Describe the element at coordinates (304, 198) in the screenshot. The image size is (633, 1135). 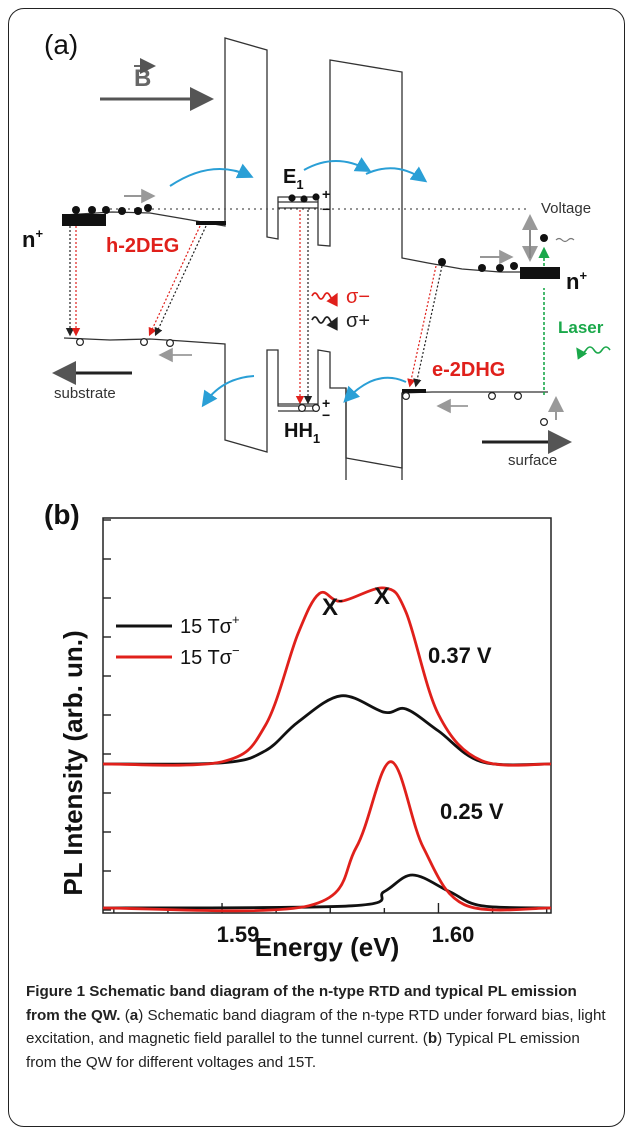
I see `e1-electrons` at that location.